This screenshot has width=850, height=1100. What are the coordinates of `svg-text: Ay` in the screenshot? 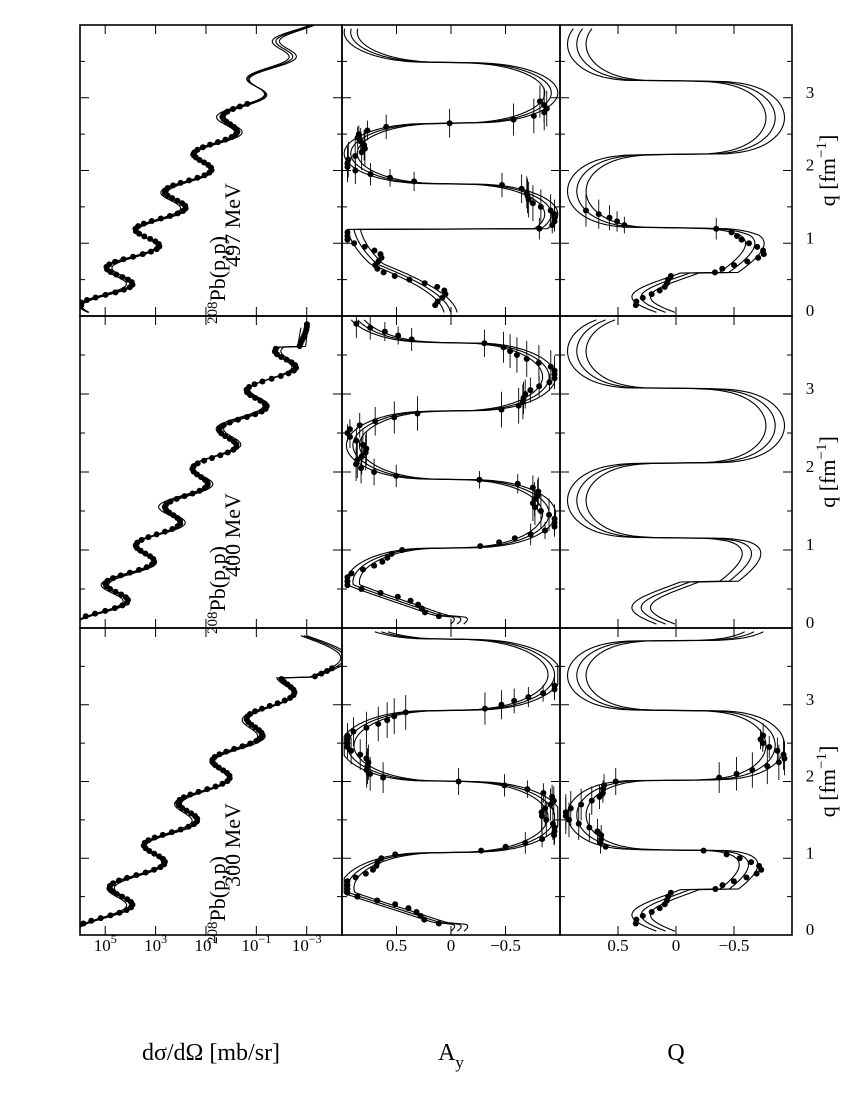 It's located at (451, 1056).